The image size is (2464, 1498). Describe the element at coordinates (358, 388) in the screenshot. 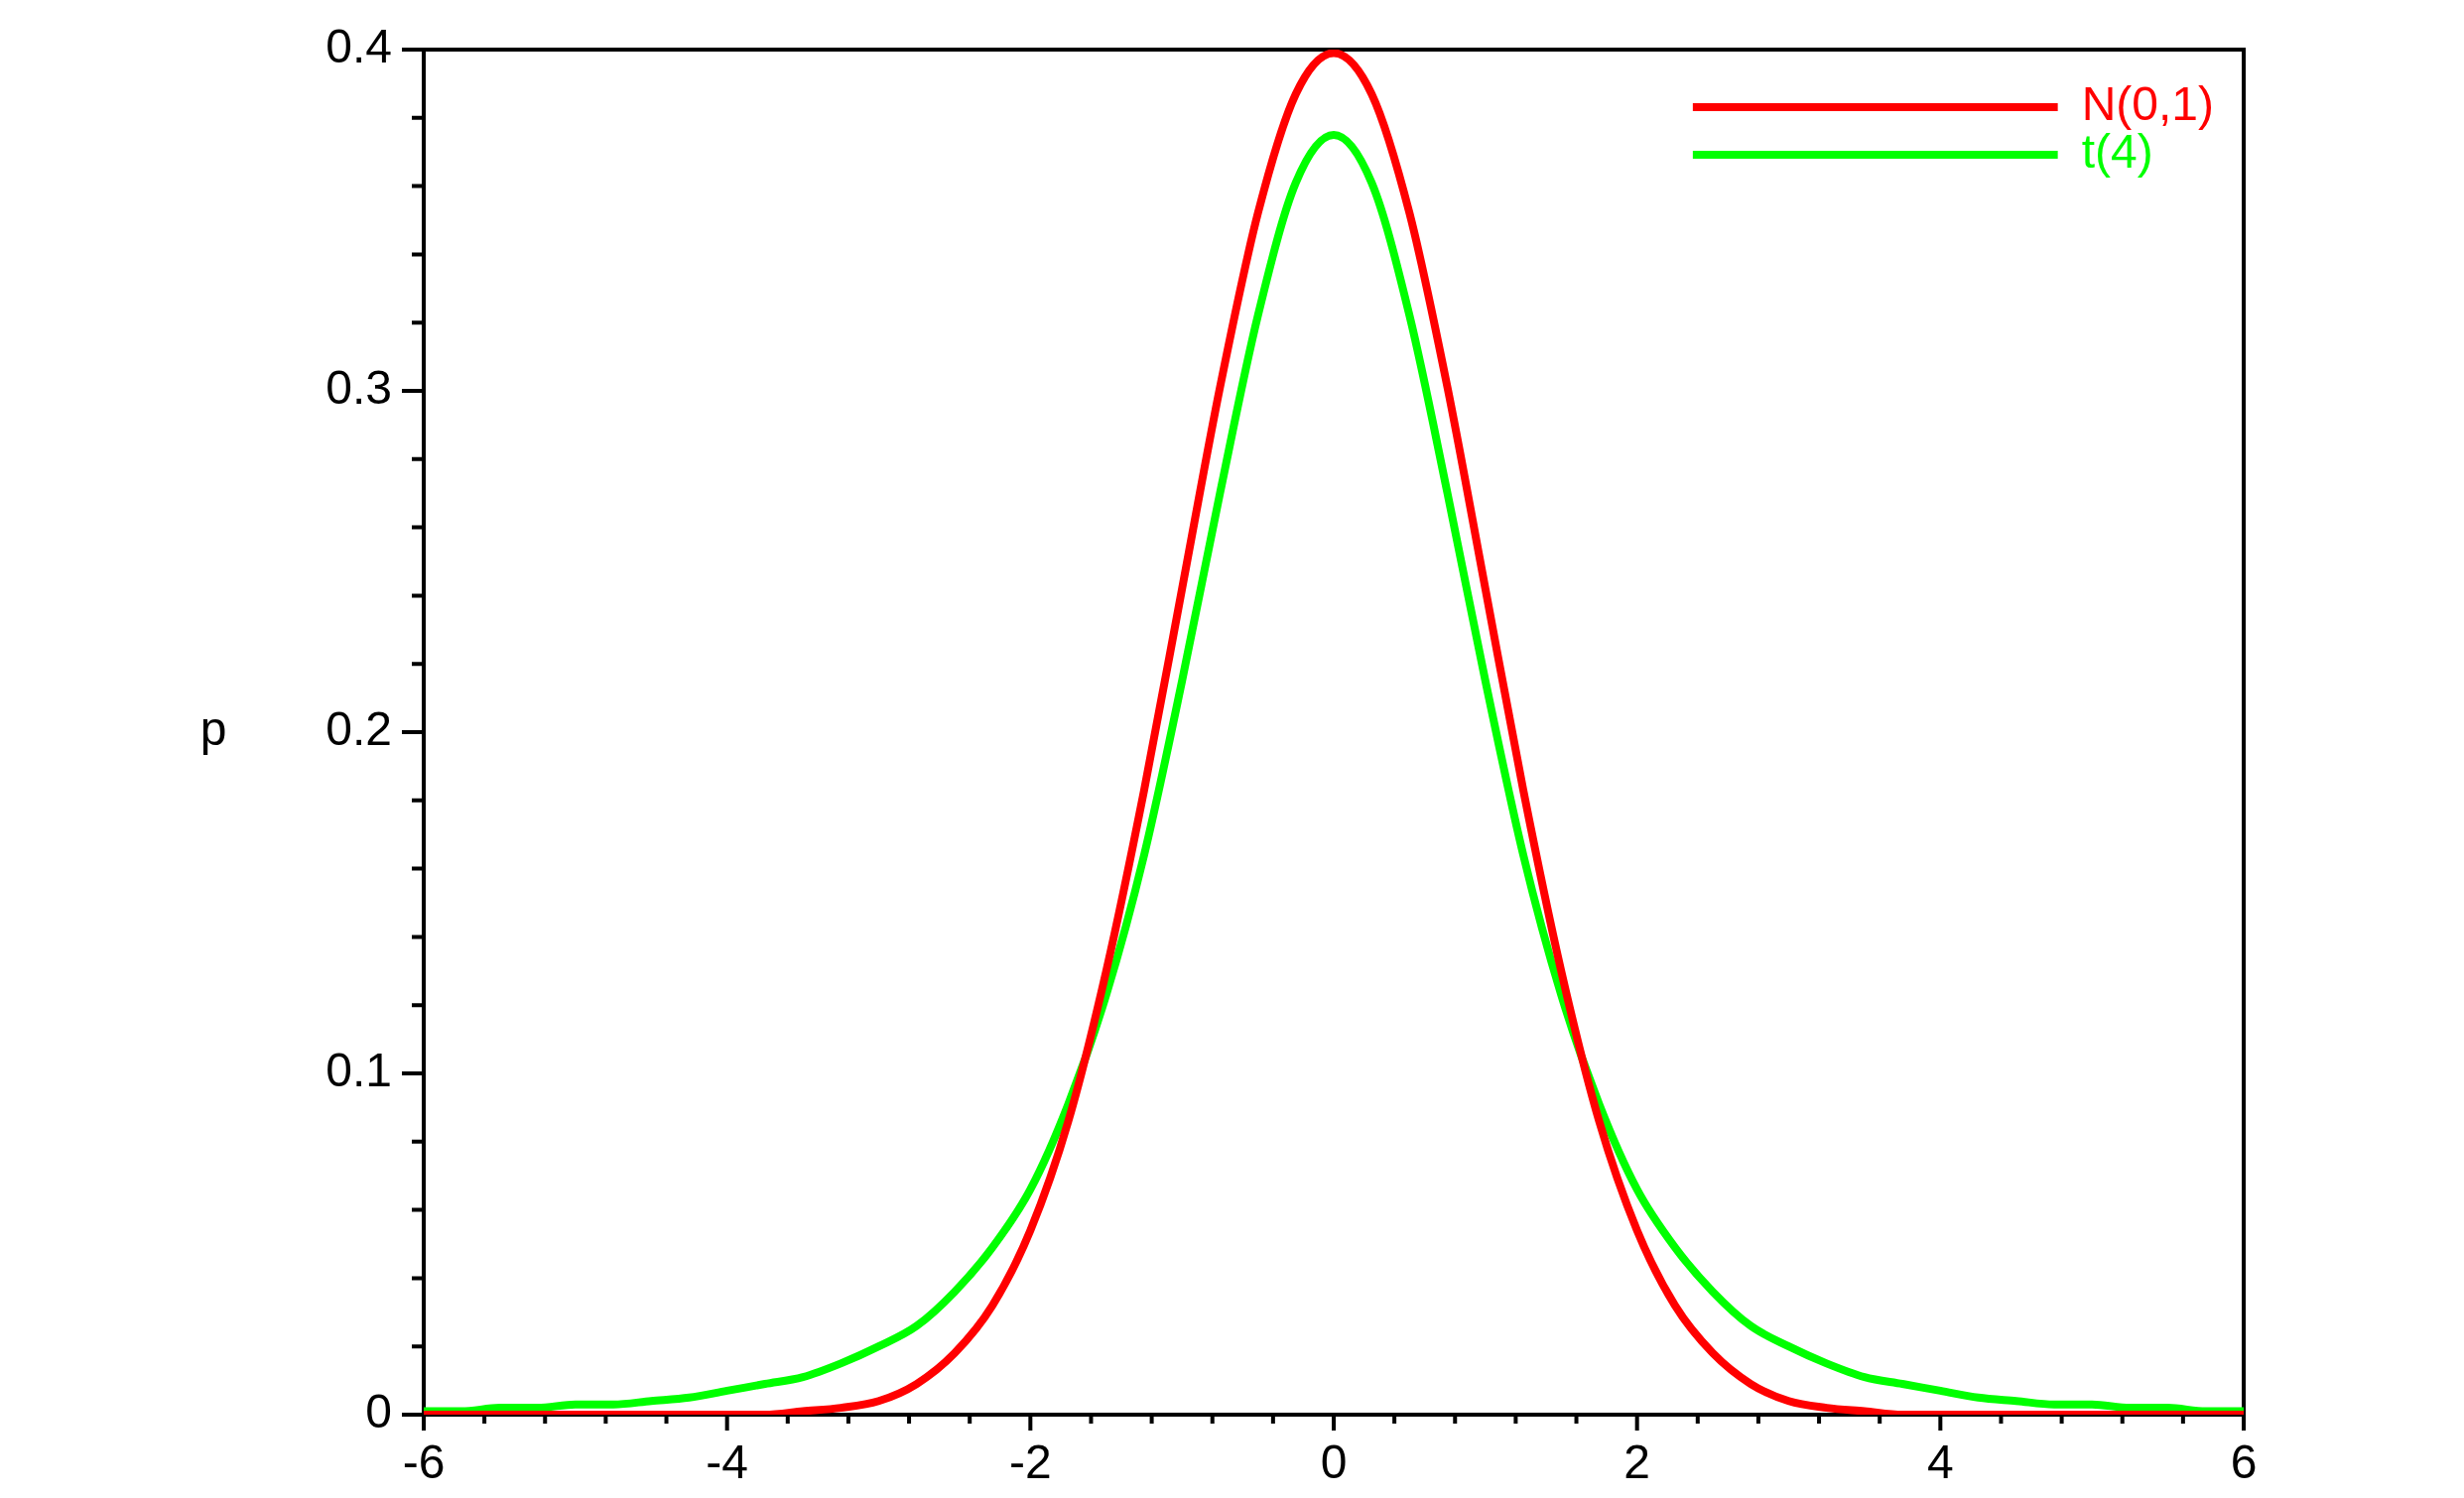

I see `y-tick-label: 0.3` at that location.